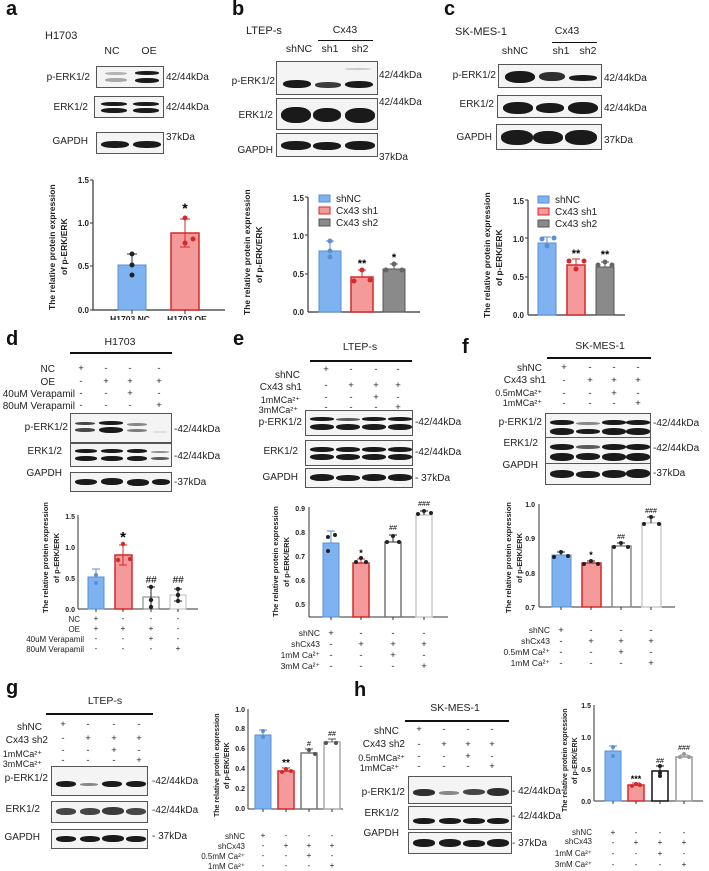 The image size is (709, 871). Describe the element at coordinates (112, 51) in the screenshot. I see `lane-label: NC` at that location.